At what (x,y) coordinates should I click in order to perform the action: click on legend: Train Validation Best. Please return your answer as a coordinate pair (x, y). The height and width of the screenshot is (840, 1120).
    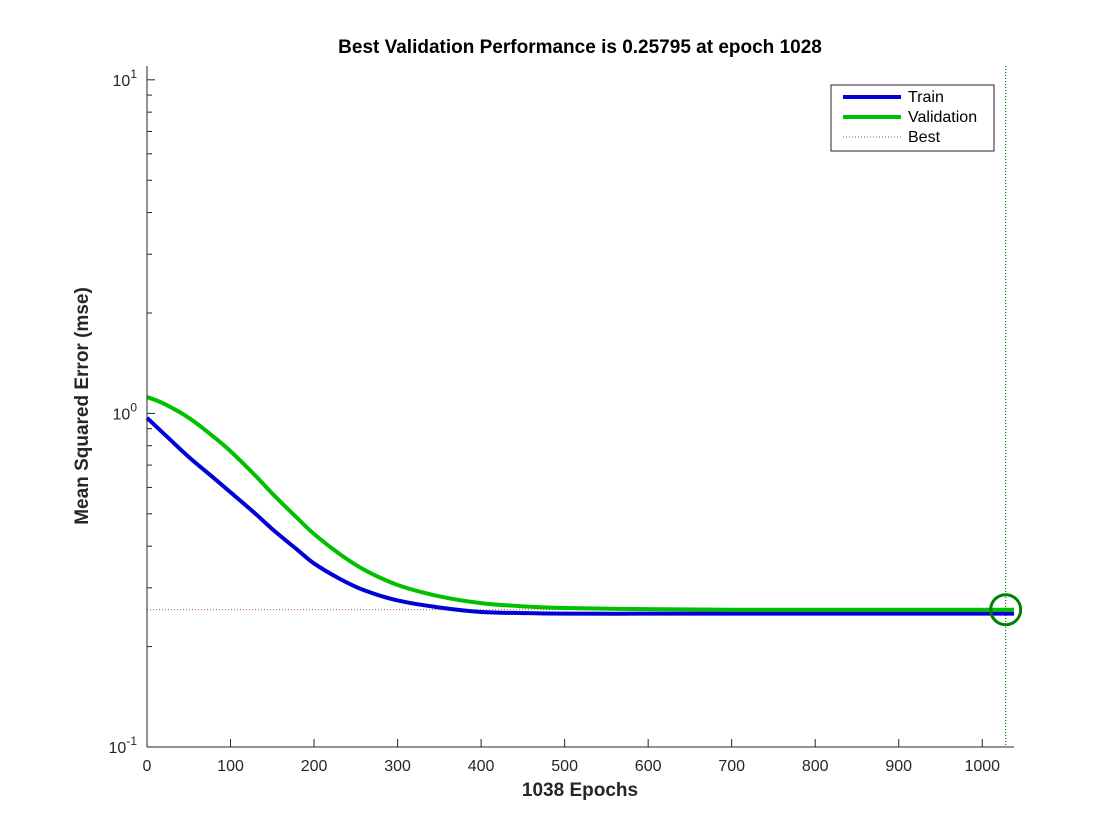
    Looking at the image, I should click on (912, 118).